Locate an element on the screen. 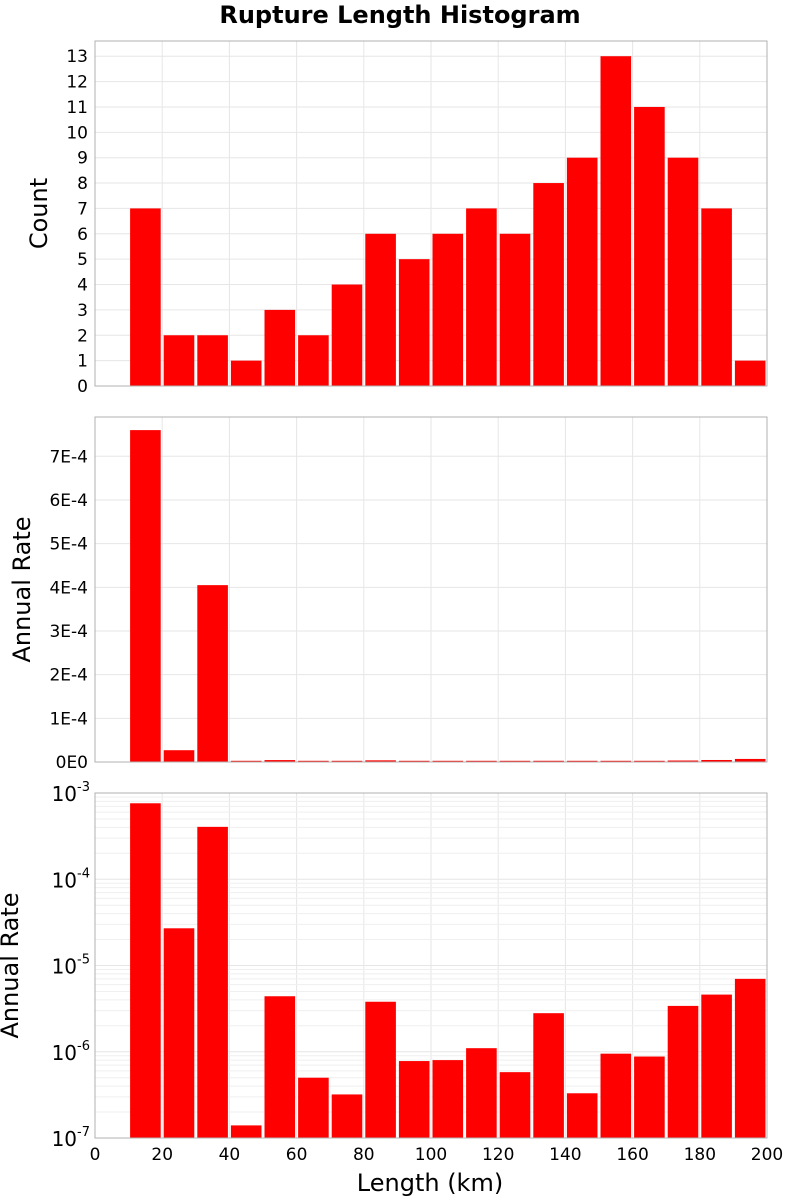  y-tick-label: 5E-4 is located at coordinates (68, 545).